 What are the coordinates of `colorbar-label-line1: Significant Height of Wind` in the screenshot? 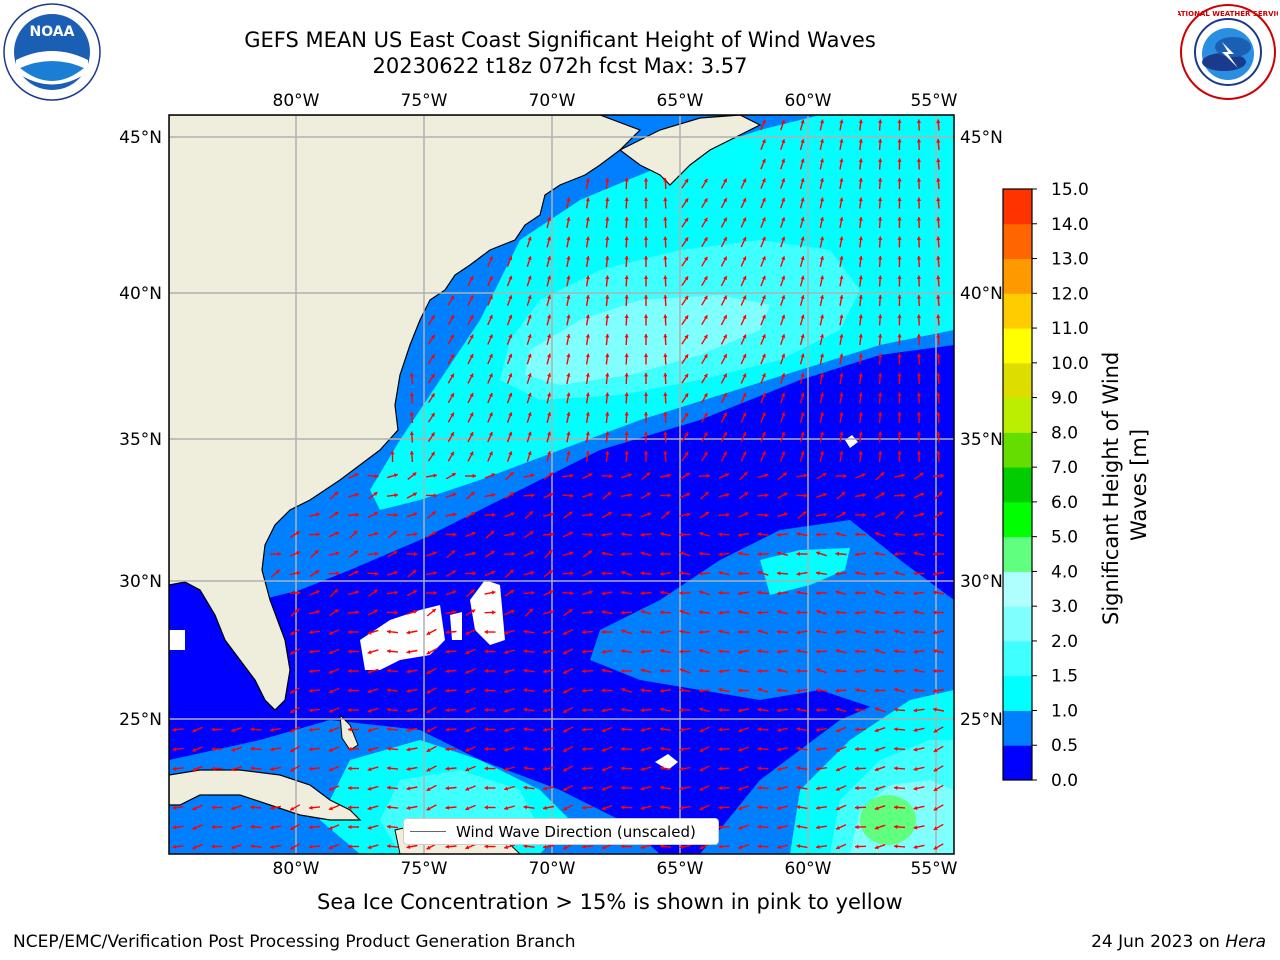 It's located at (1111, 488).